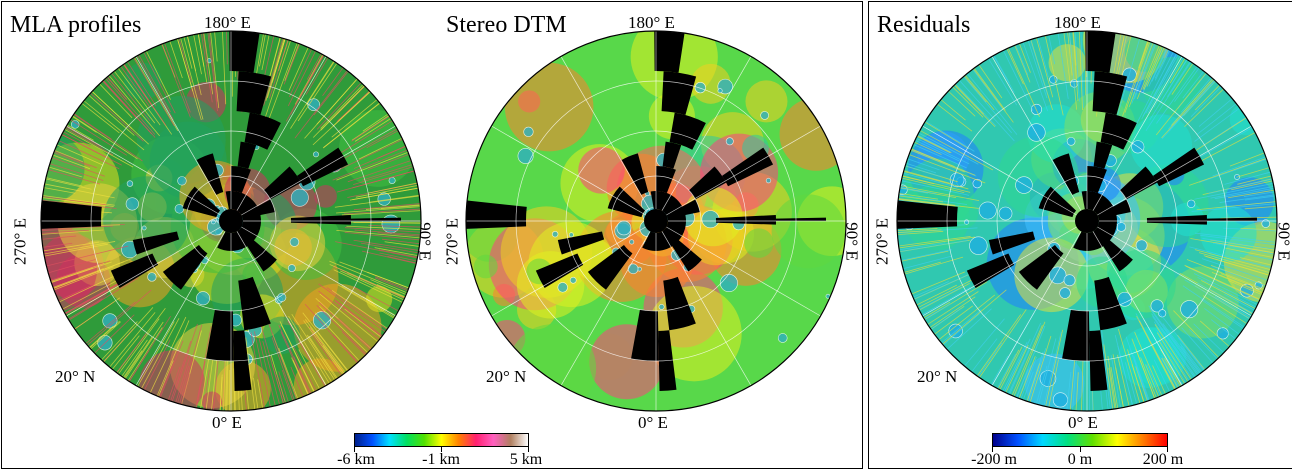  What do you see at coordinates (441, 440) in the screenshot?
I see `colorbar-elevation` at bounding box center [441, 440].